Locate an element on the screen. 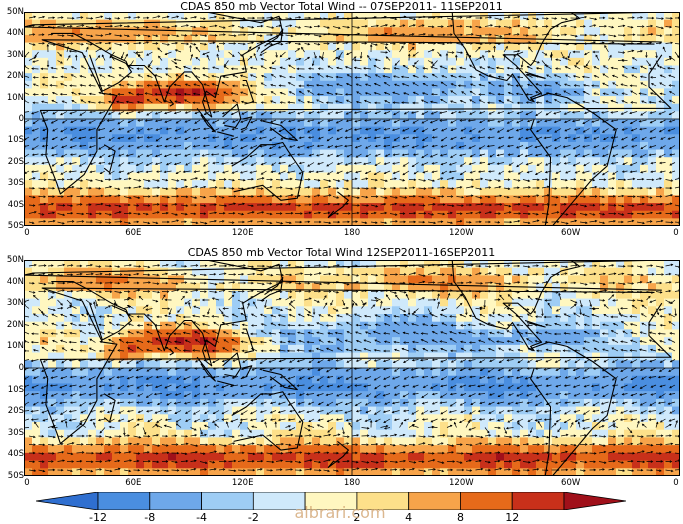 This screenshot has width=683, height=524. colorbar-tick-label: 8 is located at coordinates (460, 517).